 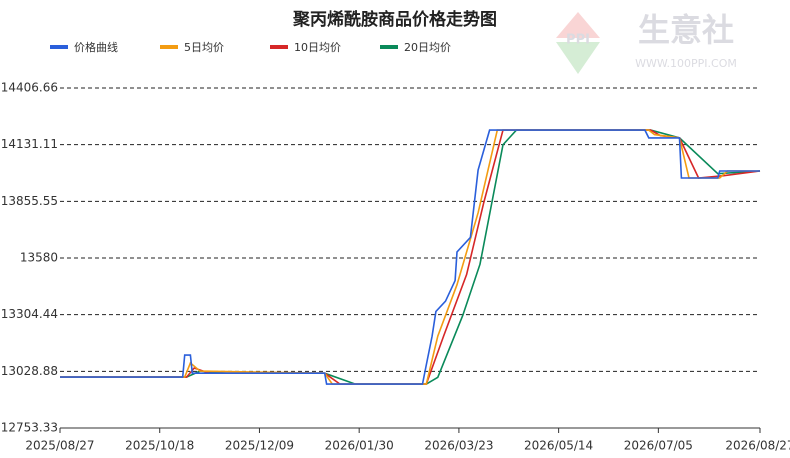 I want to click on x-tick-label: 2026/01/30, so click(x=359, y=446).